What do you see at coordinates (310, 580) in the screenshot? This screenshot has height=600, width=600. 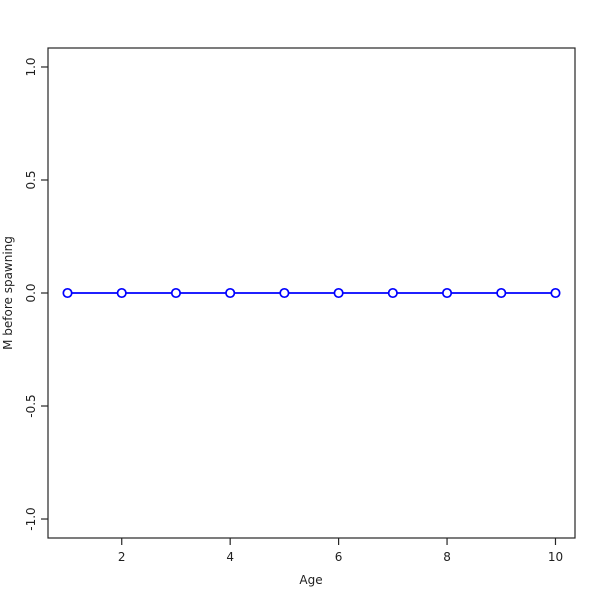 I see `x-axis-title: Age` at bounding box center [310, 580].